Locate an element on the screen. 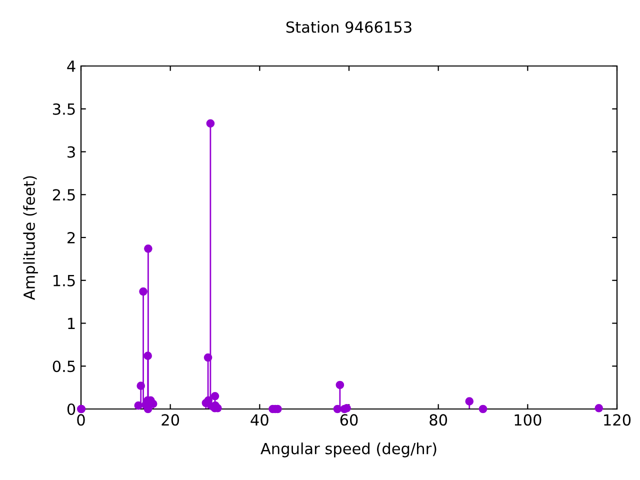  y-tick-label: 3.5 is located at coordinates (64, 109).